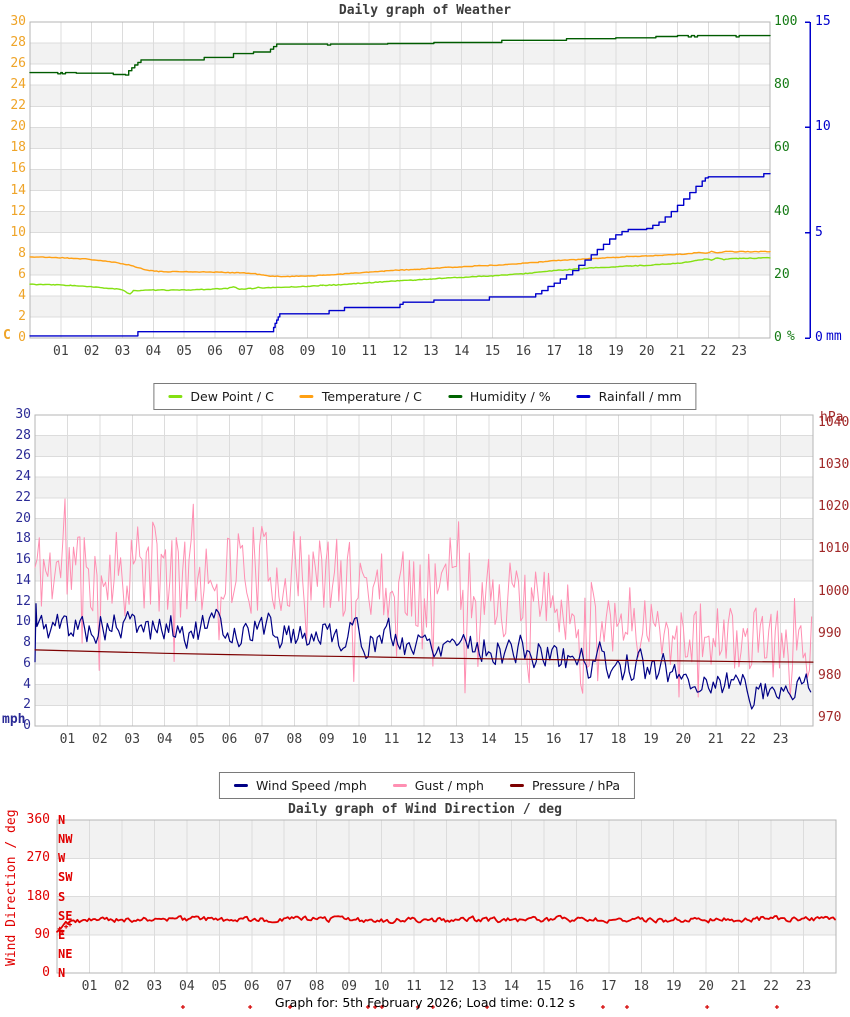  I want to click on temperature-swatch-icon, so click(306, 396).